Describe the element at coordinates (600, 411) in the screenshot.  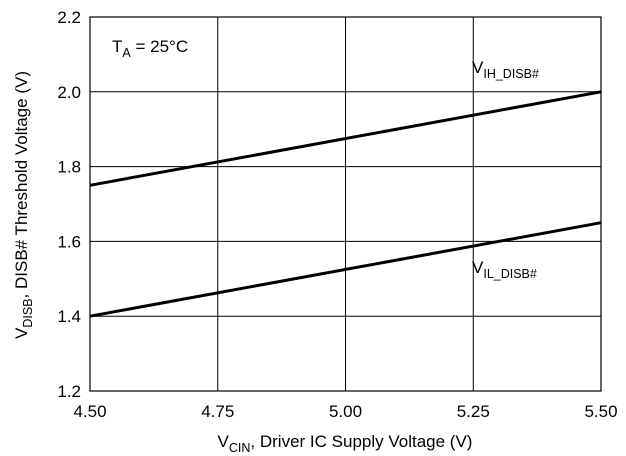
I see `x-tick-label: 5.50` at that location.